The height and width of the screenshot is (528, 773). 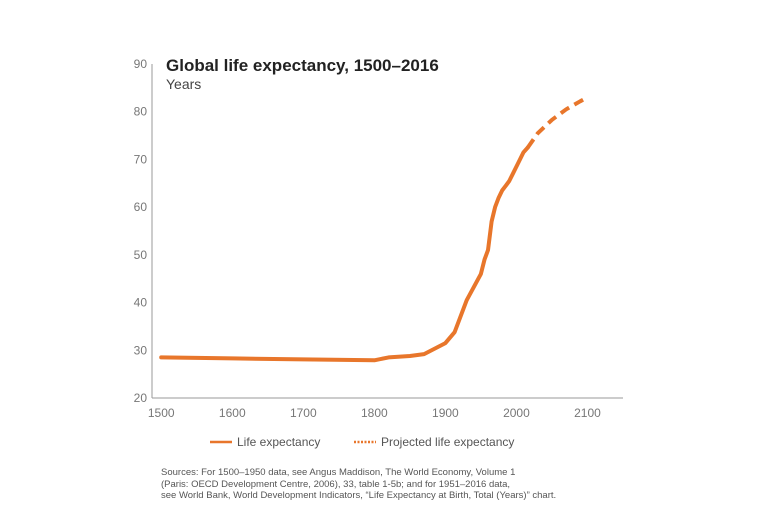 I want to click on x-tick-label: 2100, so click(x=587, y=413).